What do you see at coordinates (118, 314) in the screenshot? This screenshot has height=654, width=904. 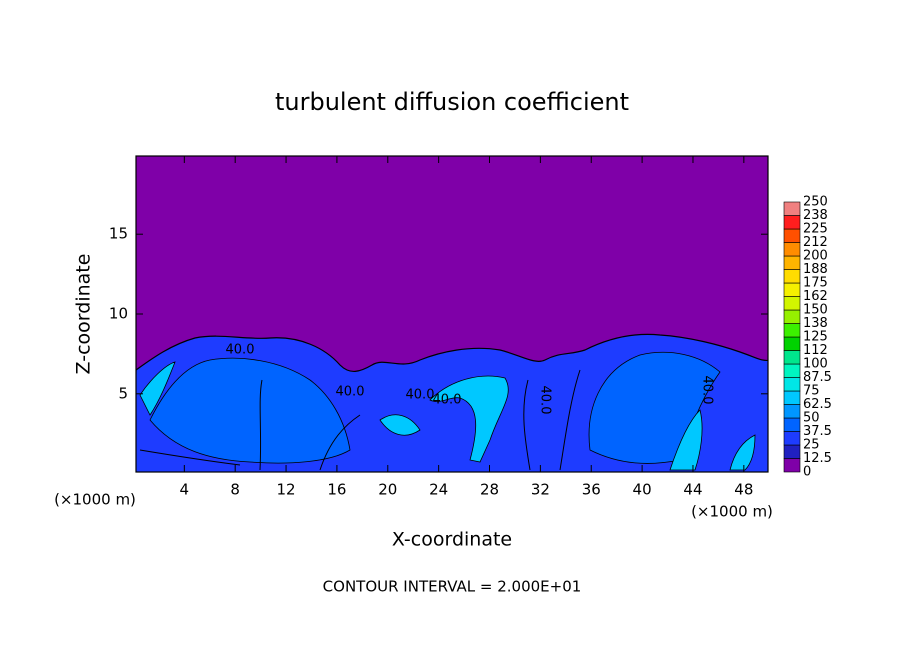 I see `y-tick-label: 10` at bounding box center [118, 314].